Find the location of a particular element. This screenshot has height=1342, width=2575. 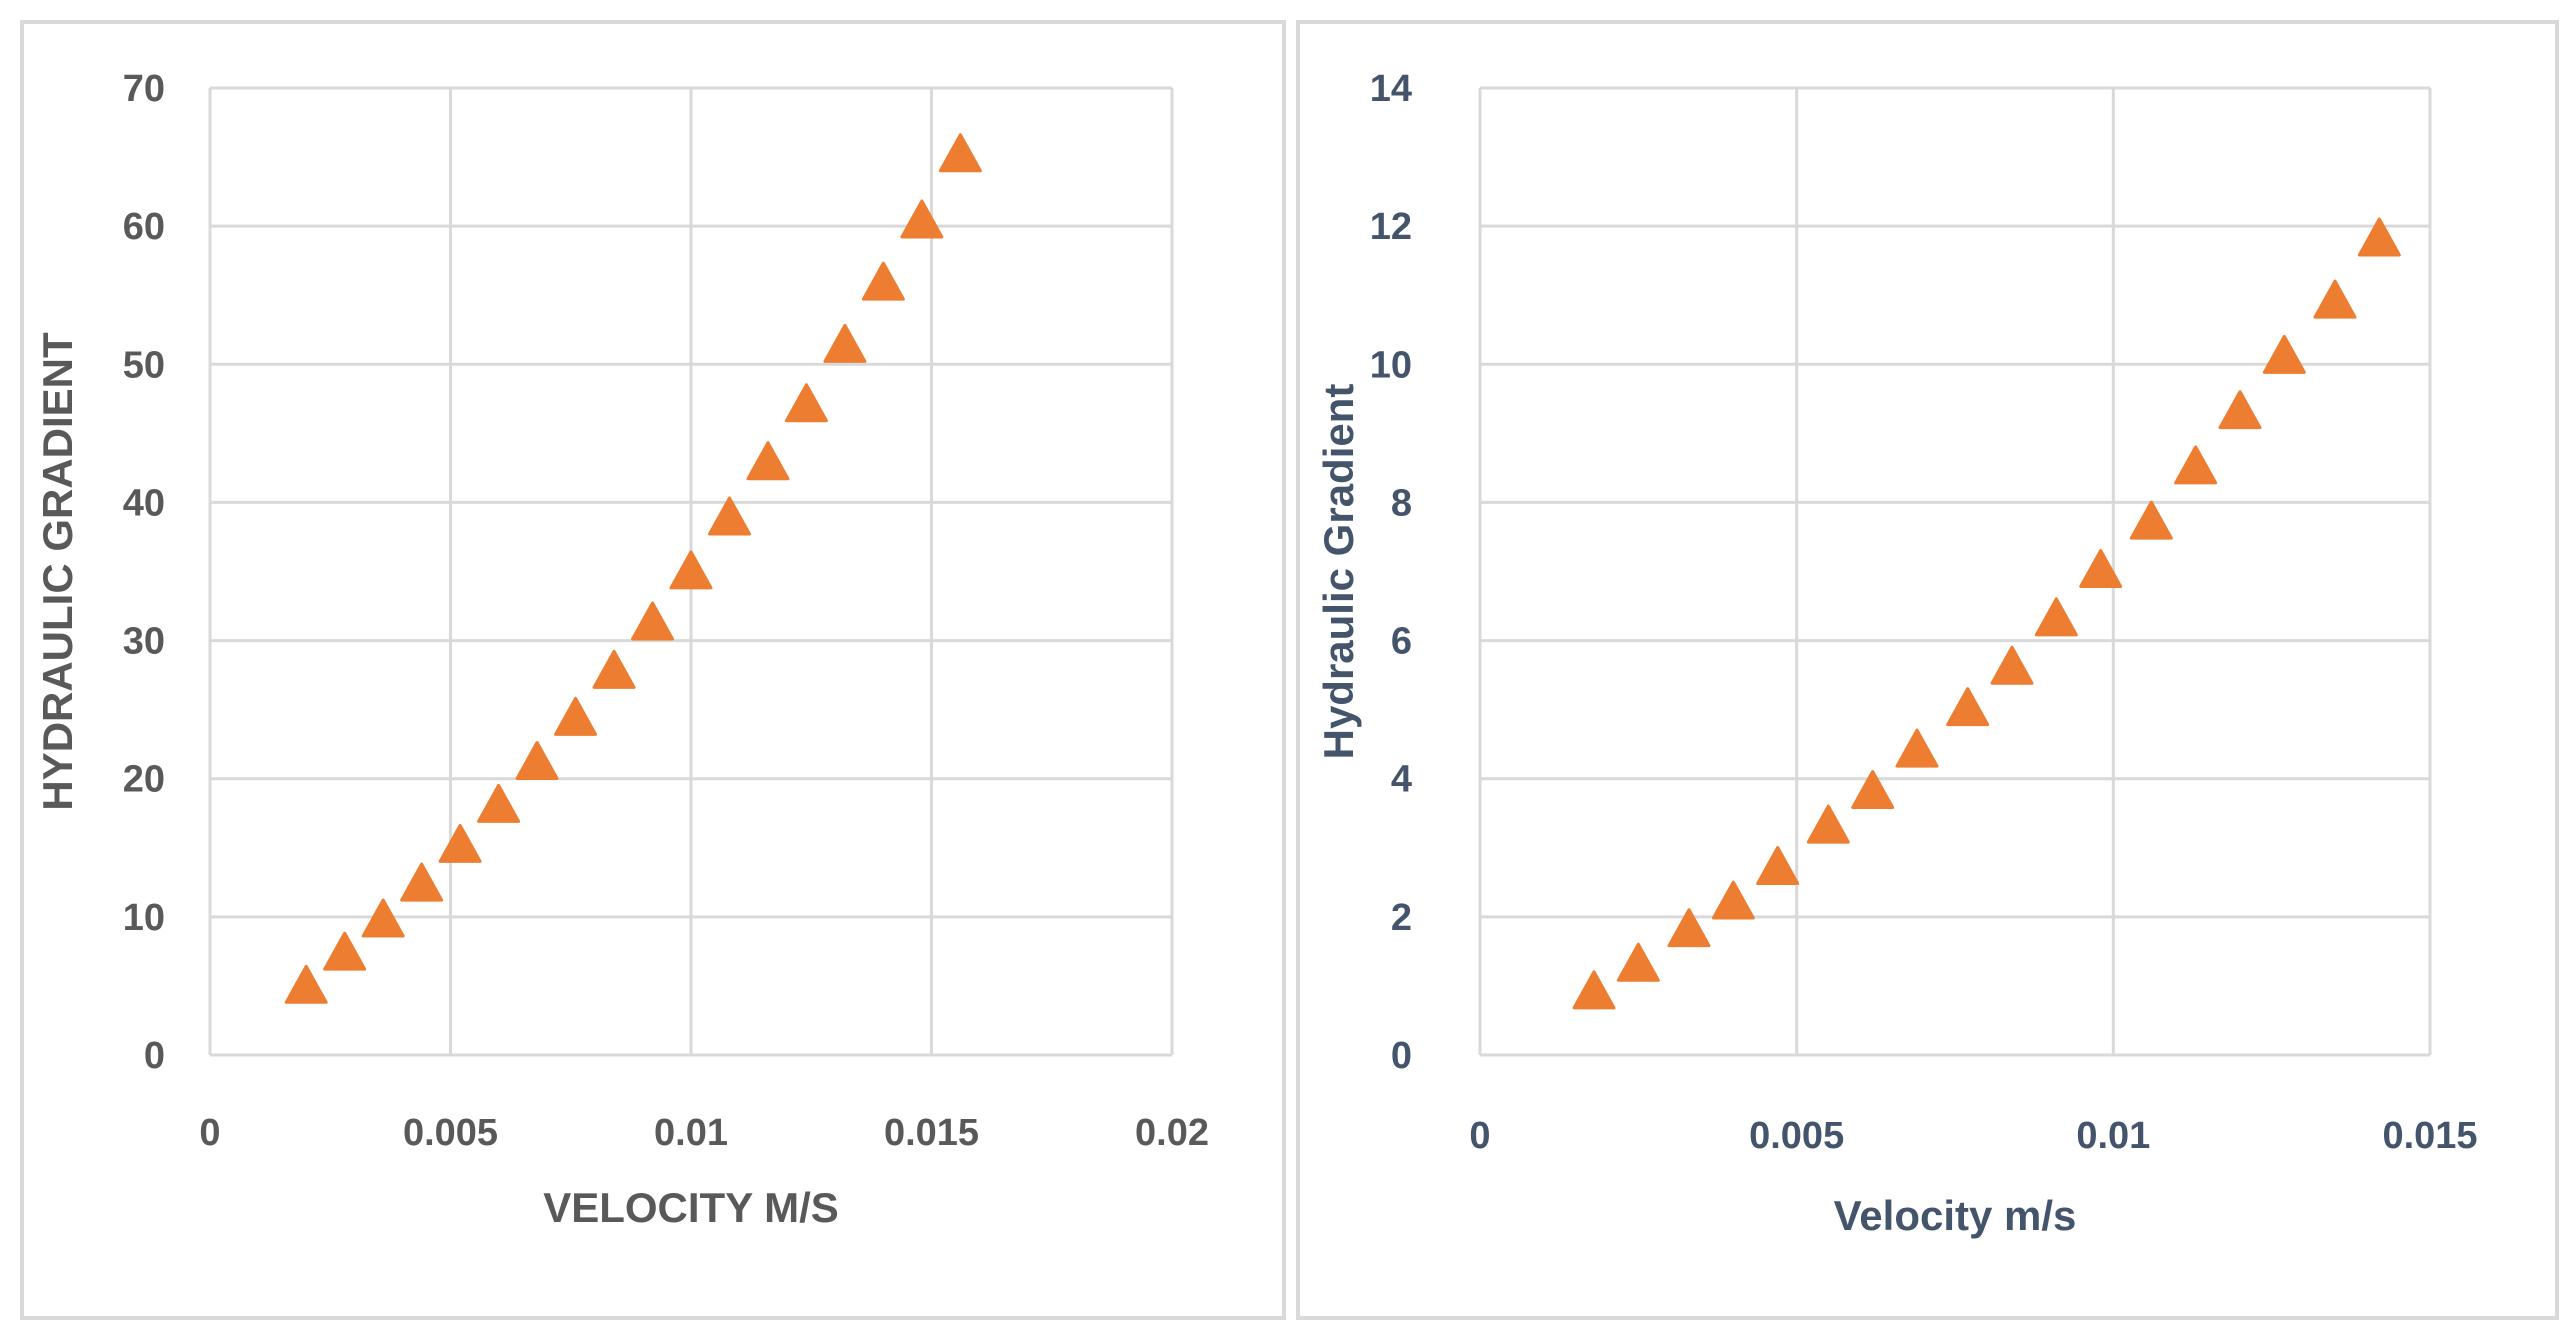

chart2-y-tick-label: 8 is located at coordinates (1401, 503).